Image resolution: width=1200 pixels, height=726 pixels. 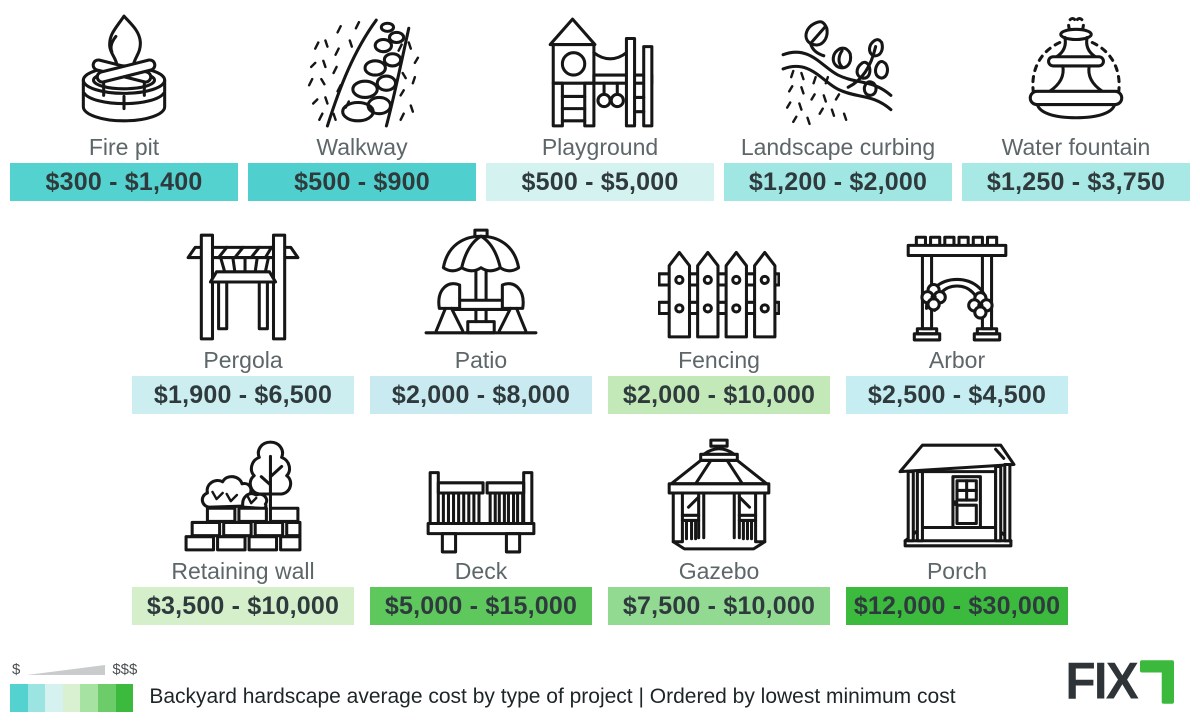 I want to click on price-badge: $500 - $900, so click(x=362, y=182).